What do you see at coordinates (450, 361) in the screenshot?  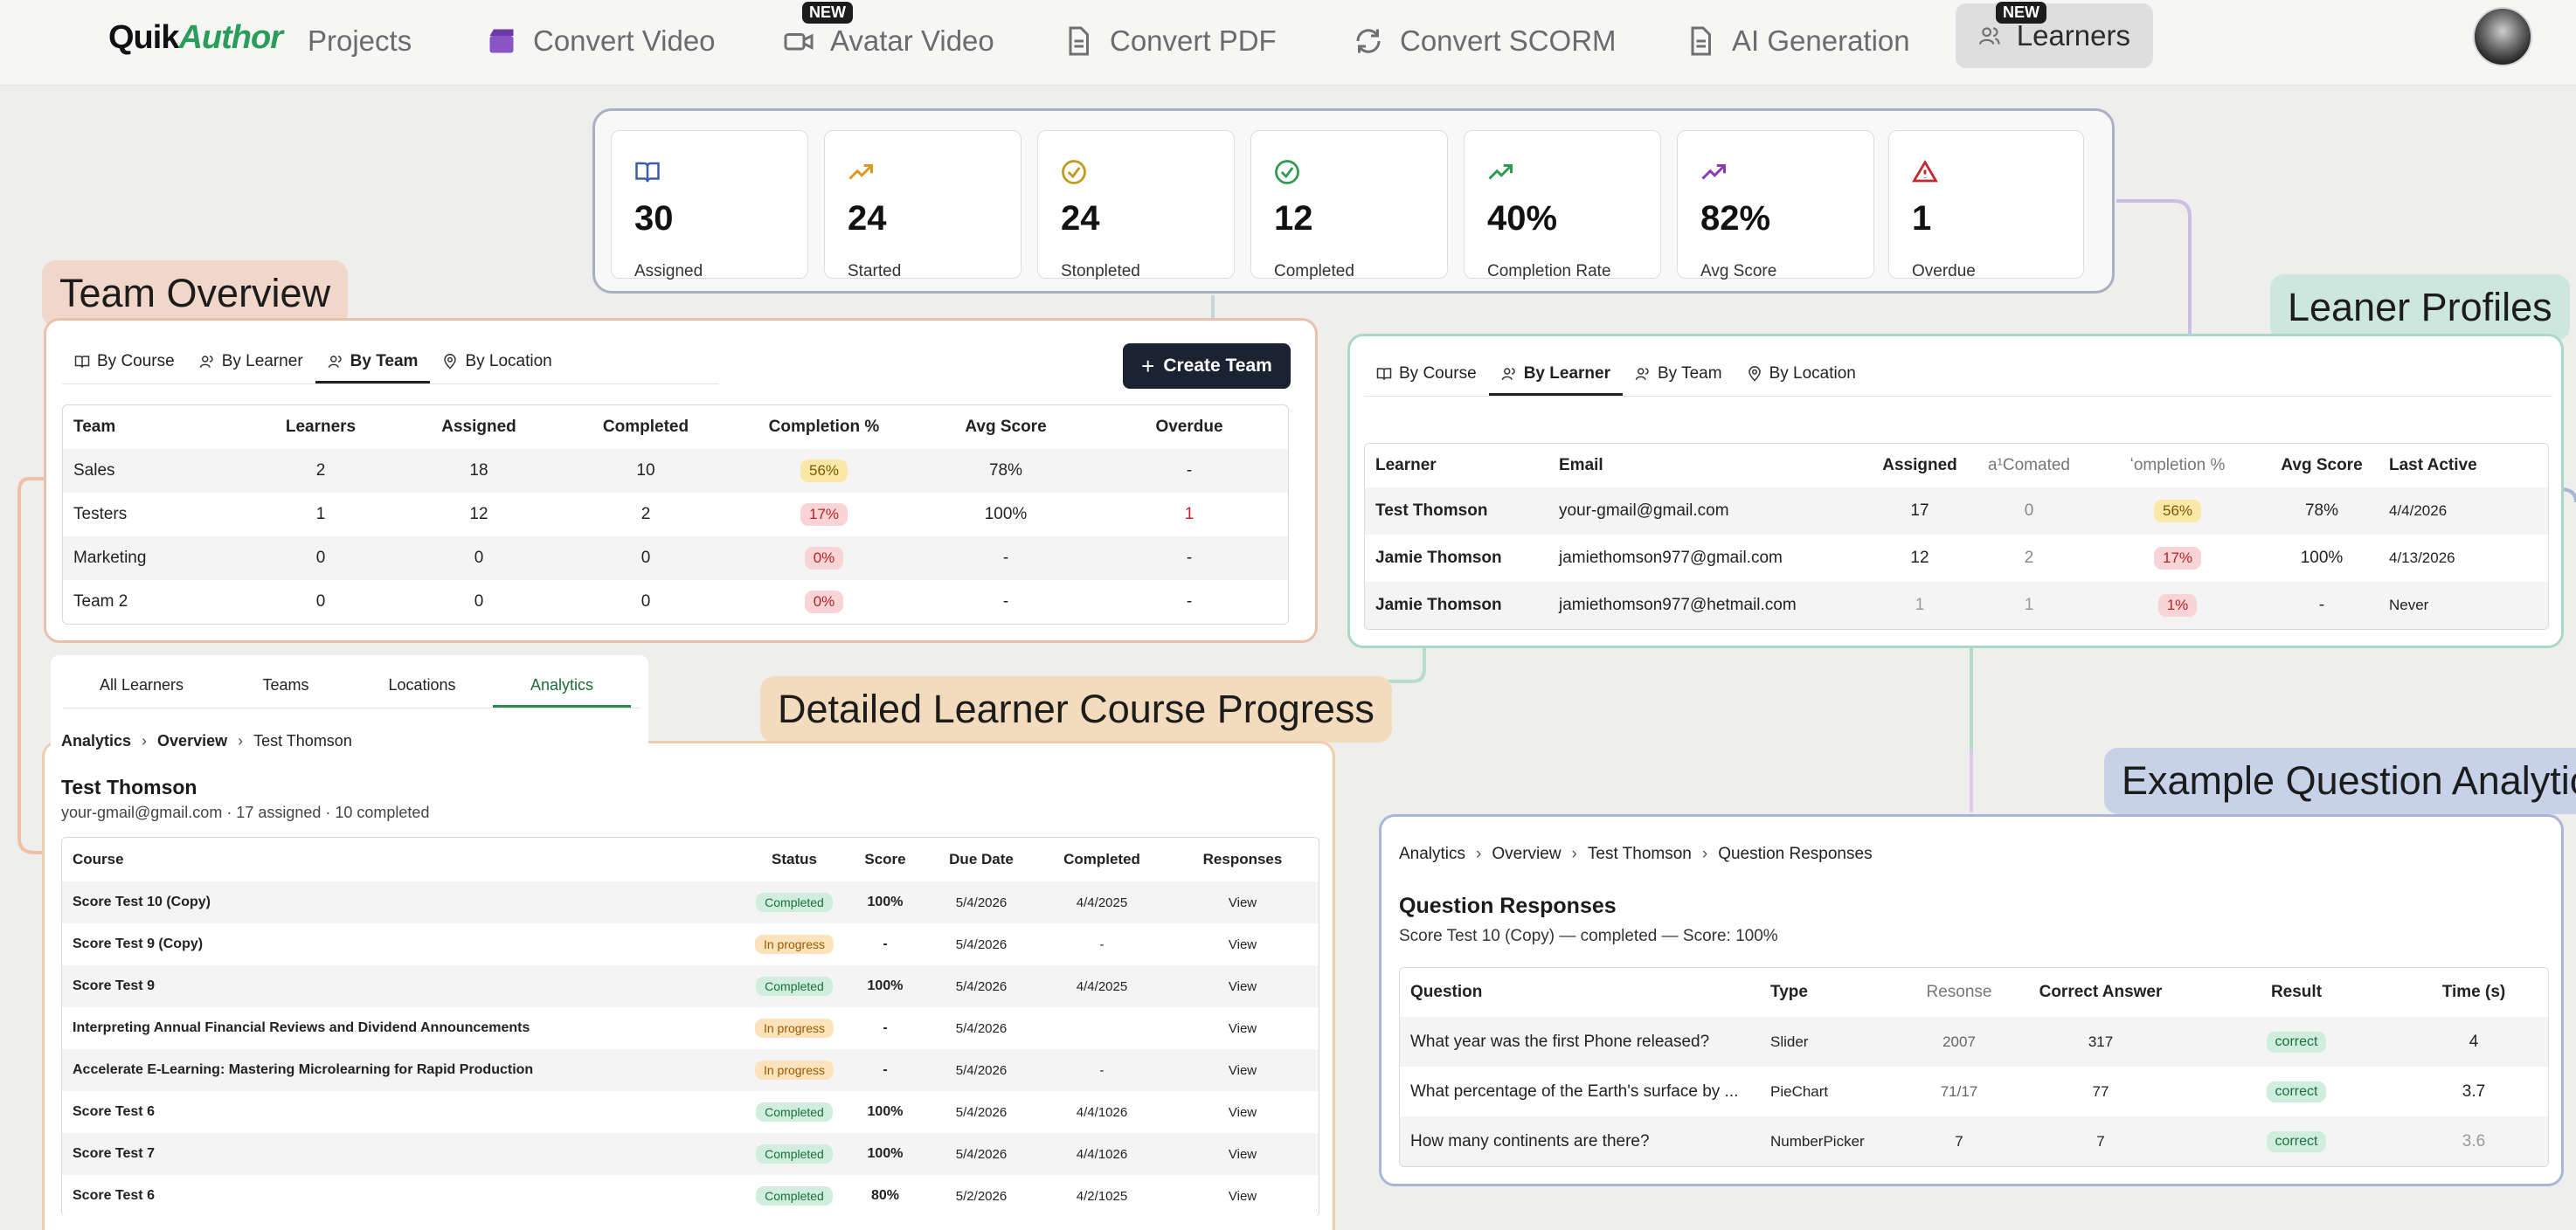 I see `map-pin-icon` at bounding box center [450, 361].